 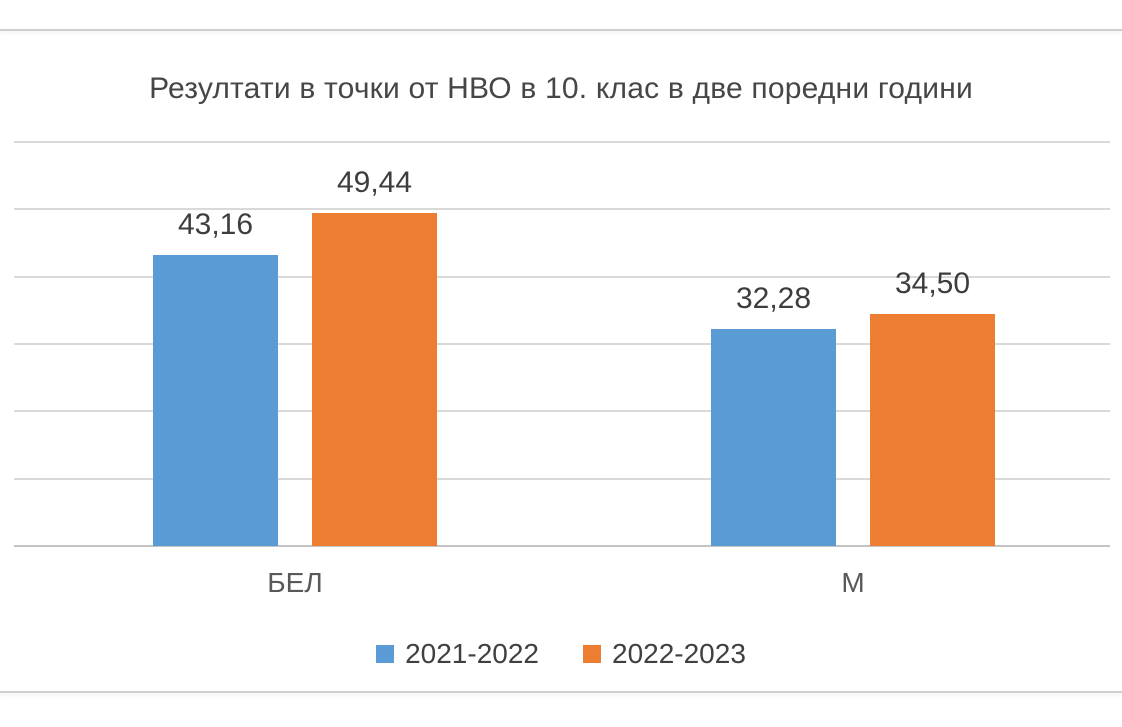 I want to click on bar-2021-2022-БЕЛ, so click(x=215, y=400).